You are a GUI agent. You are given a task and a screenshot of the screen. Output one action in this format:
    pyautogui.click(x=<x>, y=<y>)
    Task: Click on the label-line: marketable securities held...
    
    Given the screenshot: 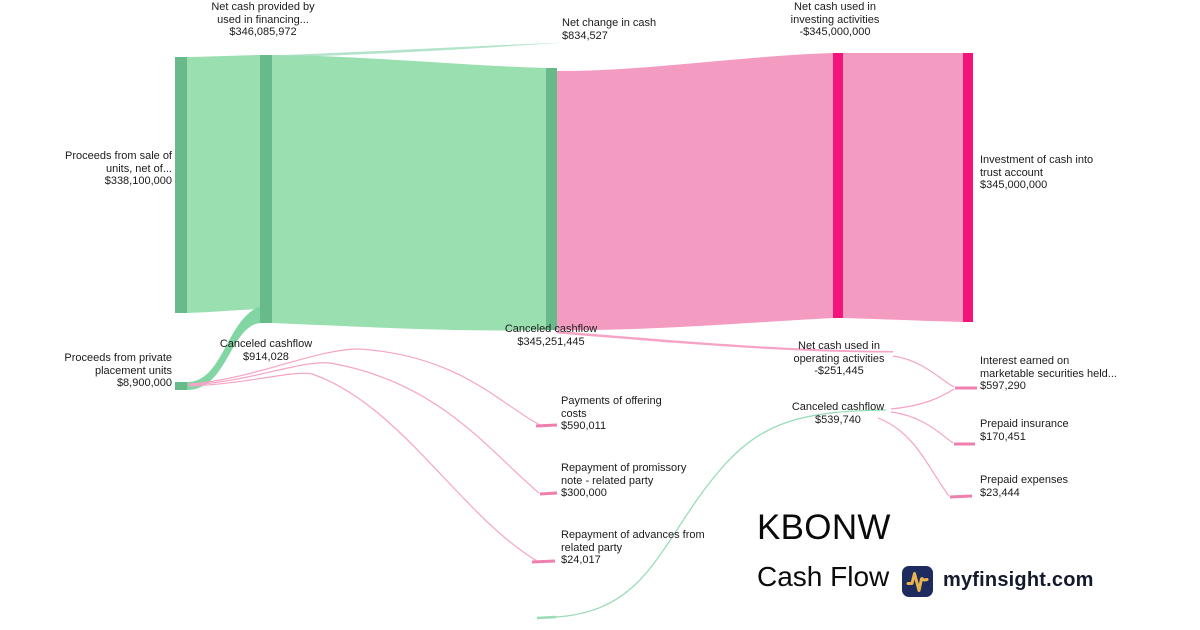 What is the action you would take?
    pyautogui.click(x=1048, y=373)
    